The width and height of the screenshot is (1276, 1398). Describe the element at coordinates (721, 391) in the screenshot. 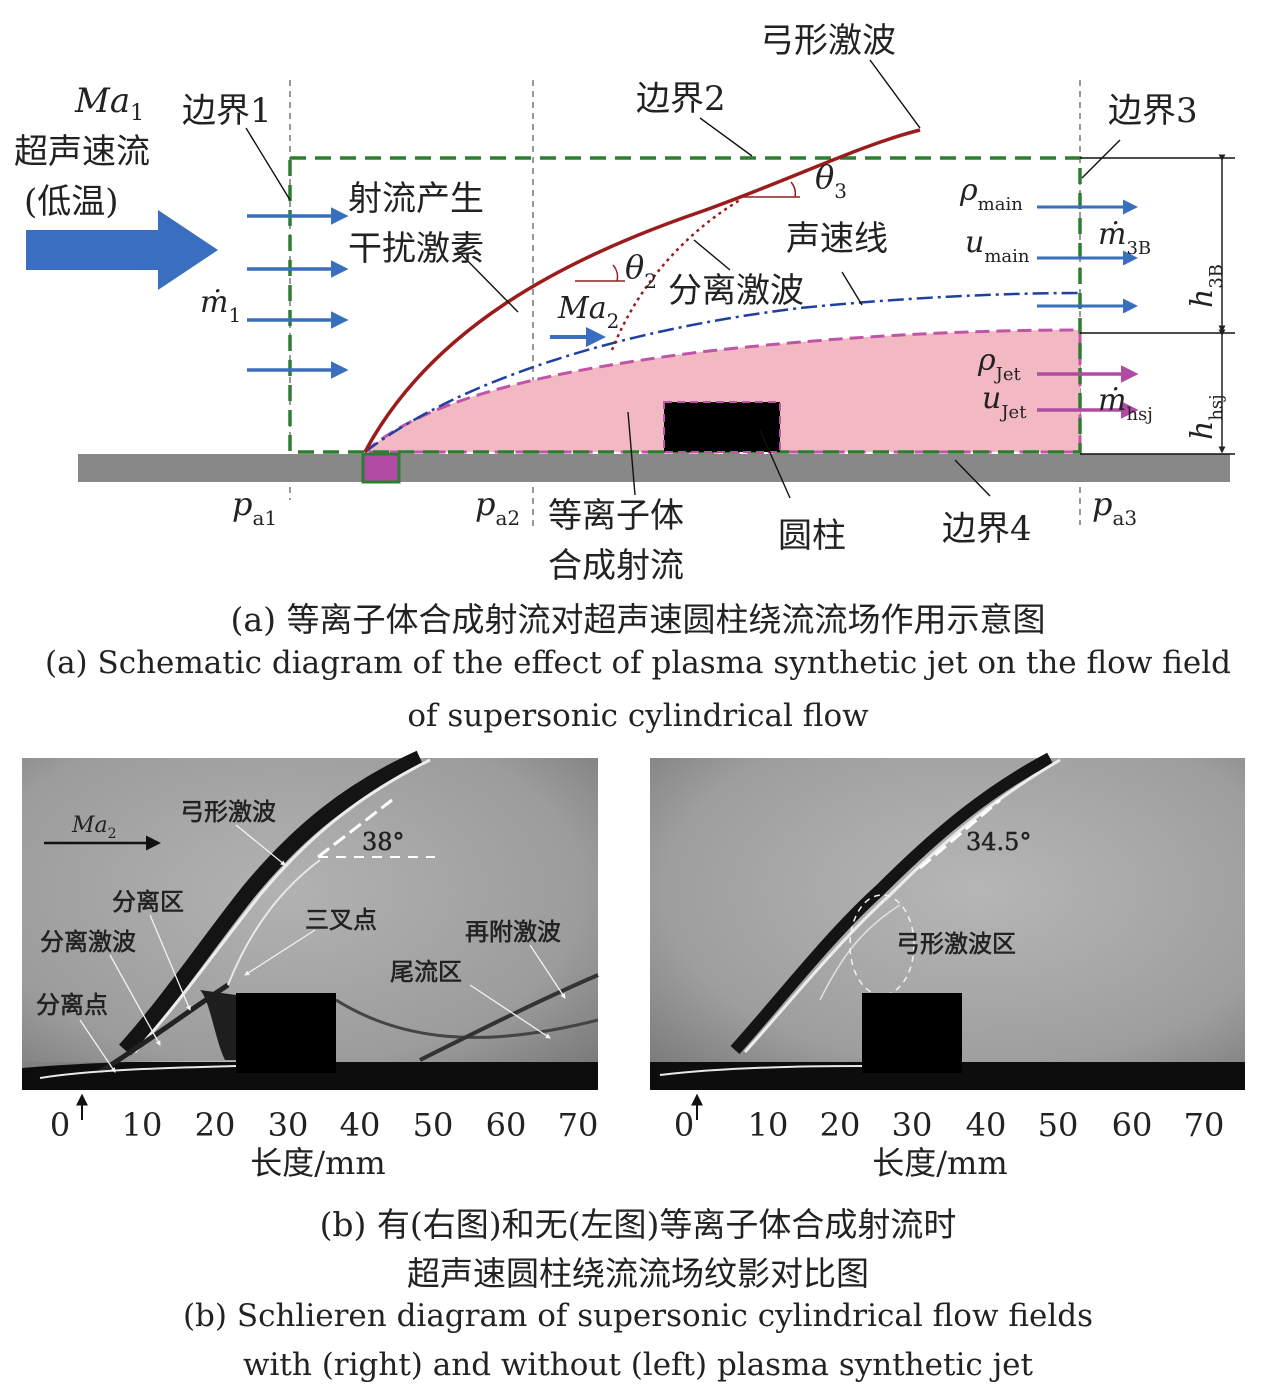

I see `plasma-jet-region` at that location.